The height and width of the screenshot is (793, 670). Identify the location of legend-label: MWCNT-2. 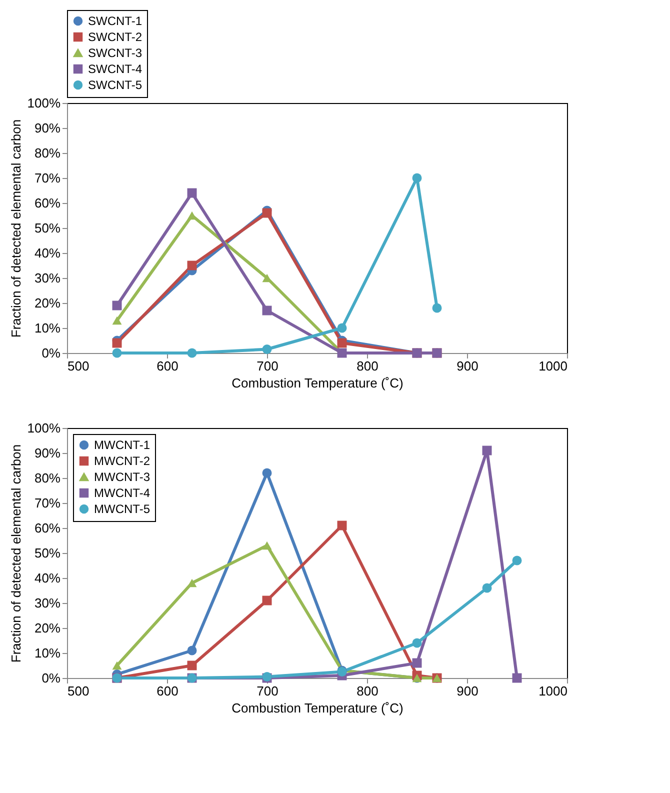
(122, 461).